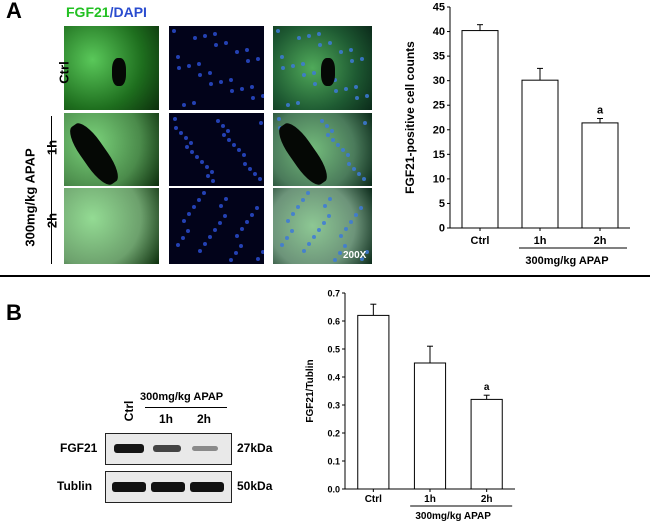 The image size is (650, 522). I want to click on chart-b-bar-2h, so click(486, 444).